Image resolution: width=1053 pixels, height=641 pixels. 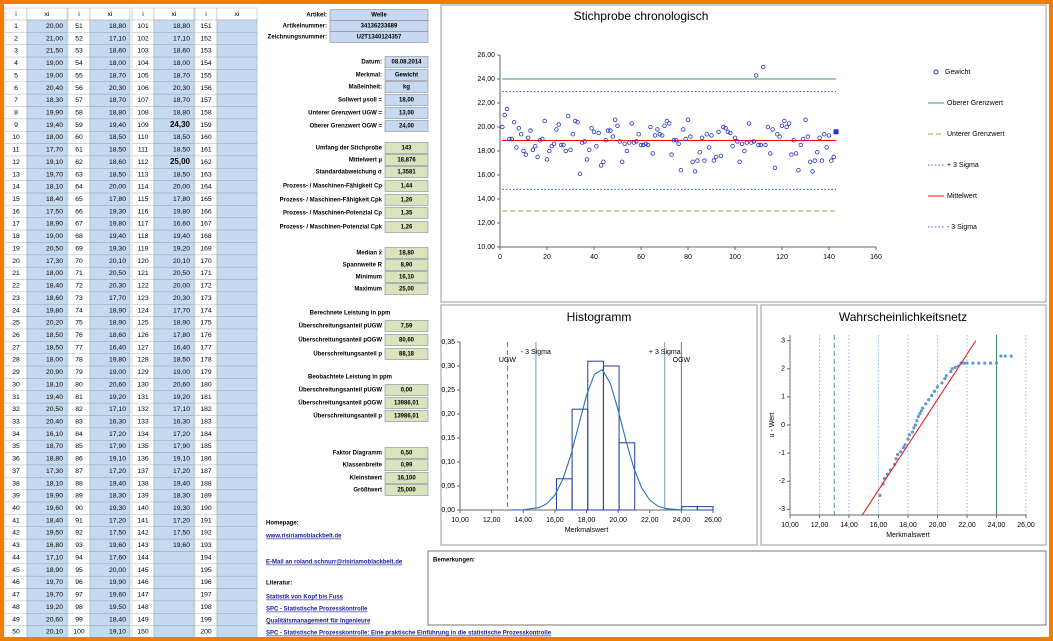 I want to click on y-tick-label: -2, so click(x=782, y=481).